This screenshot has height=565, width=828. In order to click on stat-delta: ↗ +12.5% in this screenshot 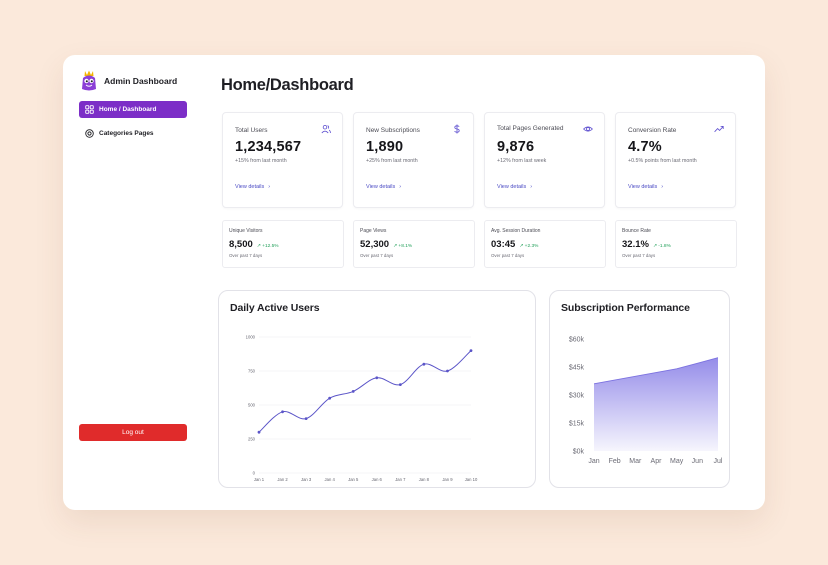, I will do `click(267, 246)`.